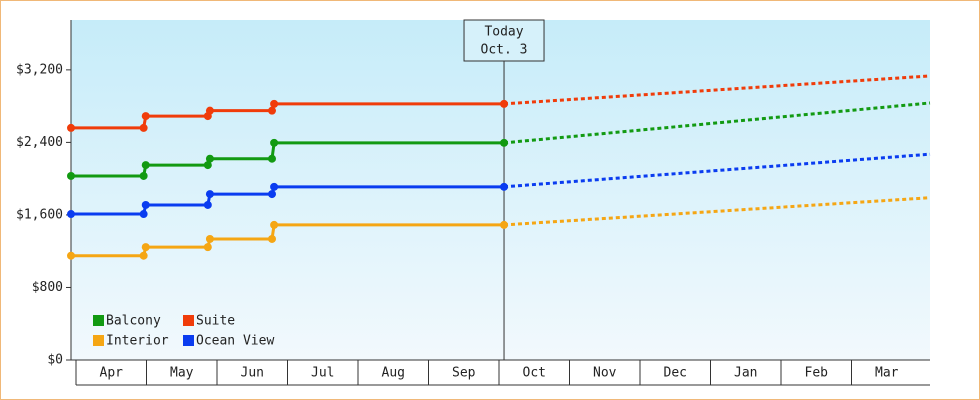  What do you see at coordinates (393, 373) in the screenshot?
I see `x-tick-label: Aug` at bounding box center [393, 373].